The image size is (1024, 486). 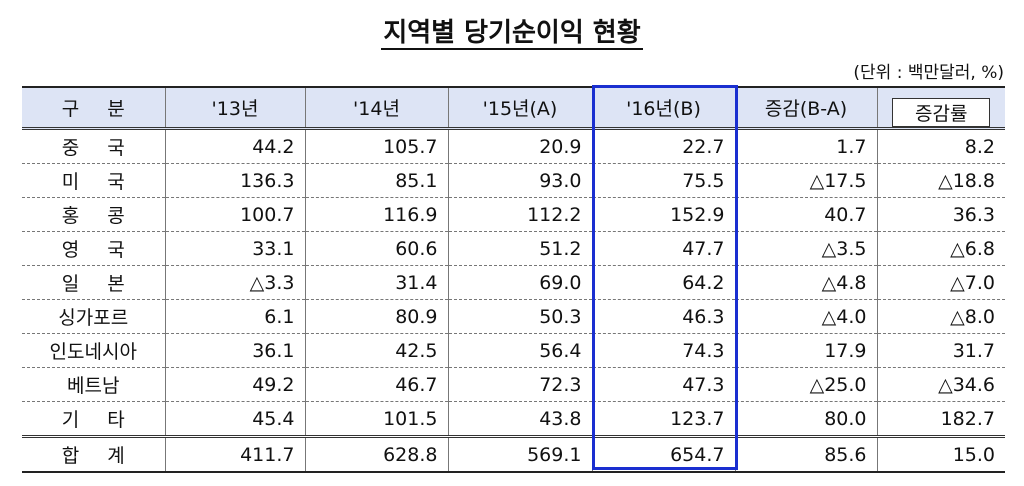 I want to click on value-cell: 15.0, so click(x=940, y=454).